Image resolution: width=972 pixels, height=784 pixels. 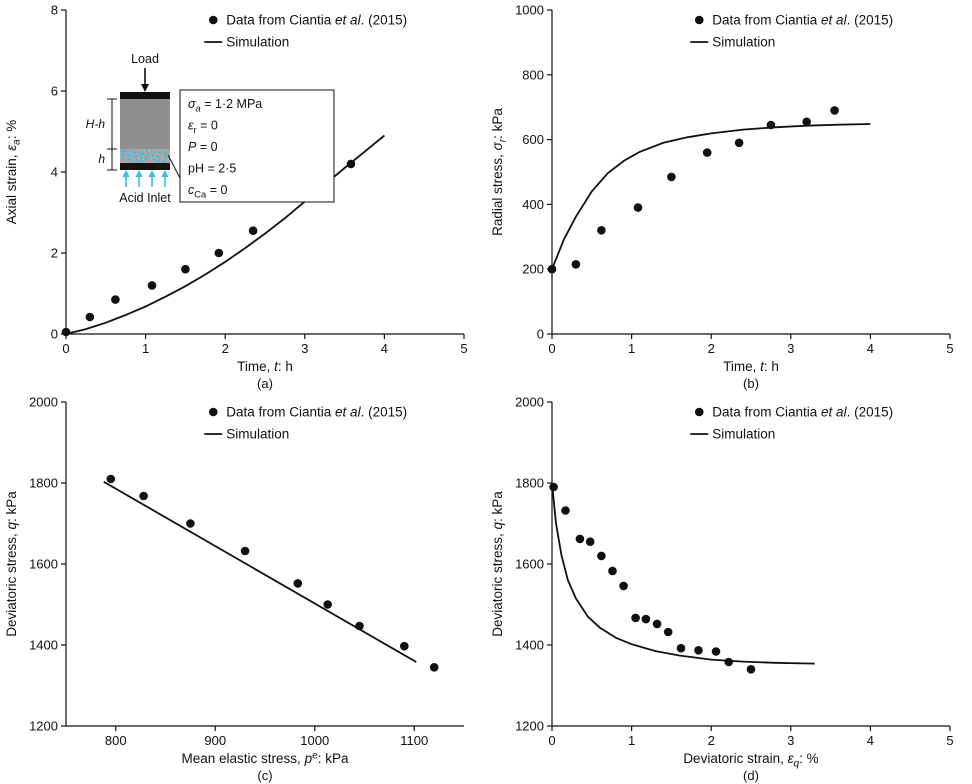 I want to click on specimen-dissolution-band, so click(x=145, y=156).